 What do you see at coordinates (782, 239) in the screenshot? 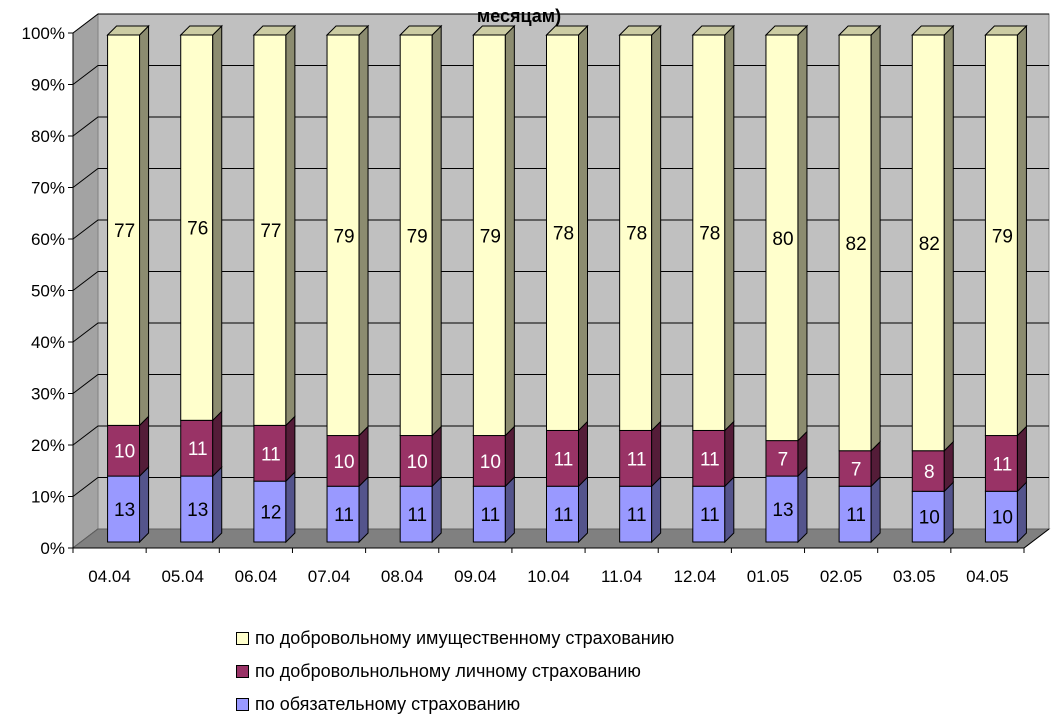
I see `data-label: 80` at bounding box center [782, 239].